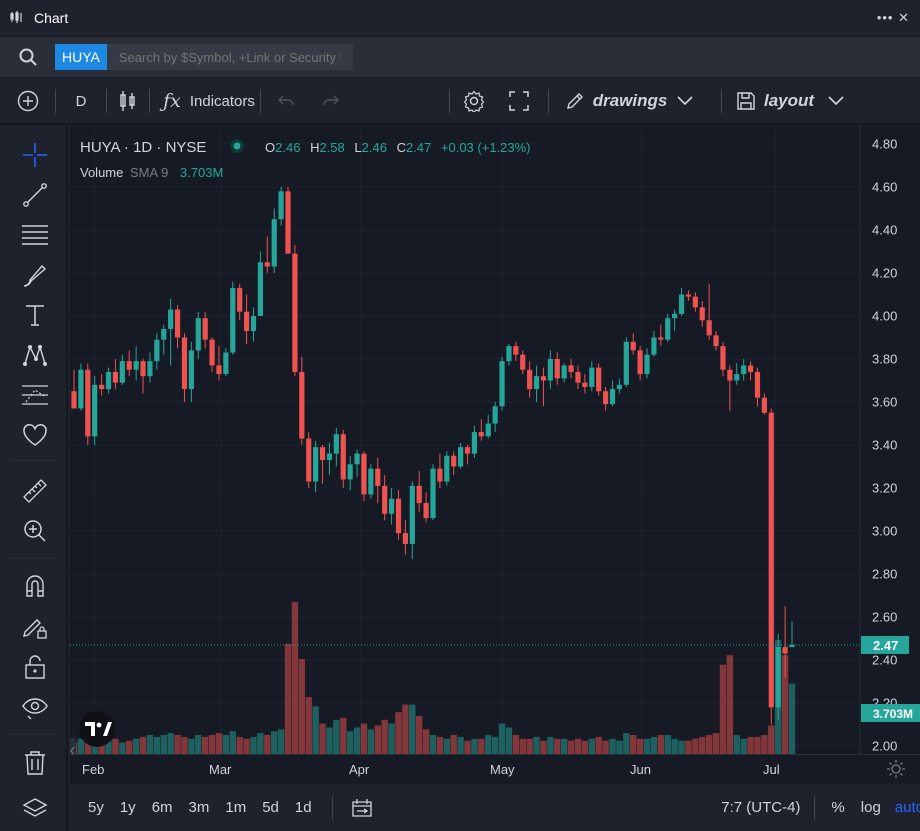 The width and height of the screenshot is (920, 831). I want to click on price-tick-label: 2.40, so click(884, 660).